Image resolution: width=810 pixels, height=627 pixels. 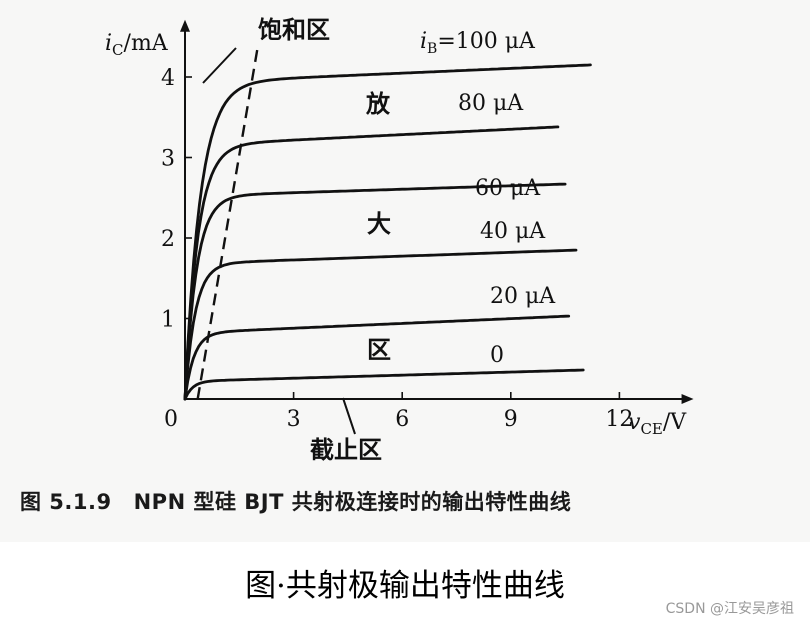 I want to click on y-tick-label: 2, so click(x=168, y=239).